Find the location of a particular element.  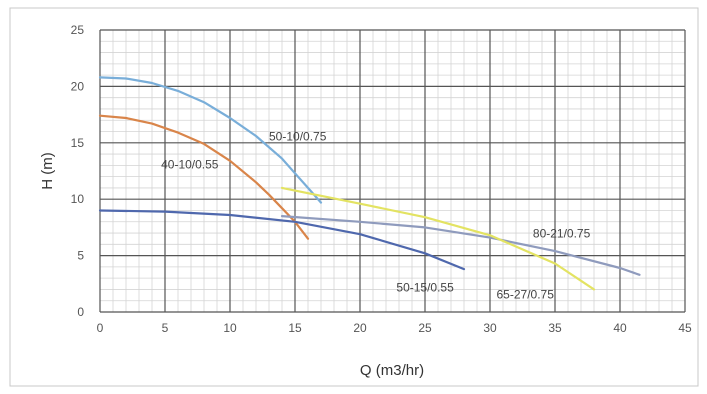

x-tick-labels: 0 5 10 15 20 25 30 35 40 45 is located at coordinates (394, 328).